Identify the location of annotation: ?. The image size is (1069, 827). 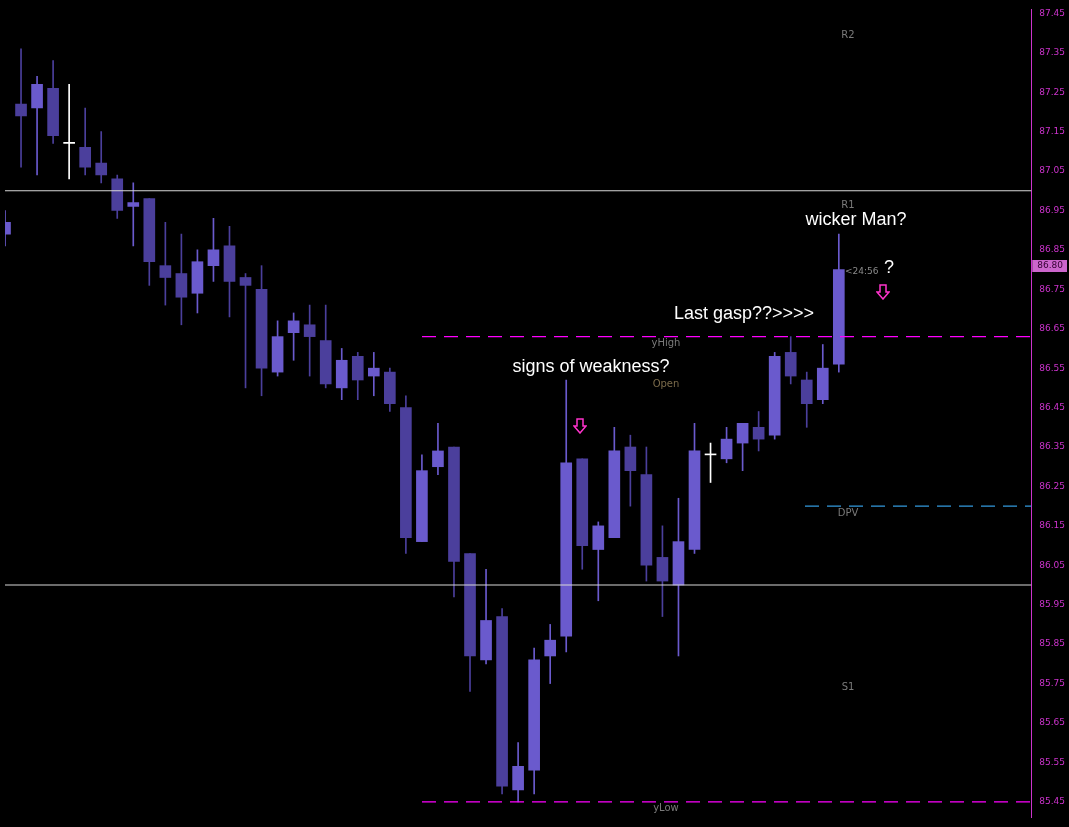
(889, 266).